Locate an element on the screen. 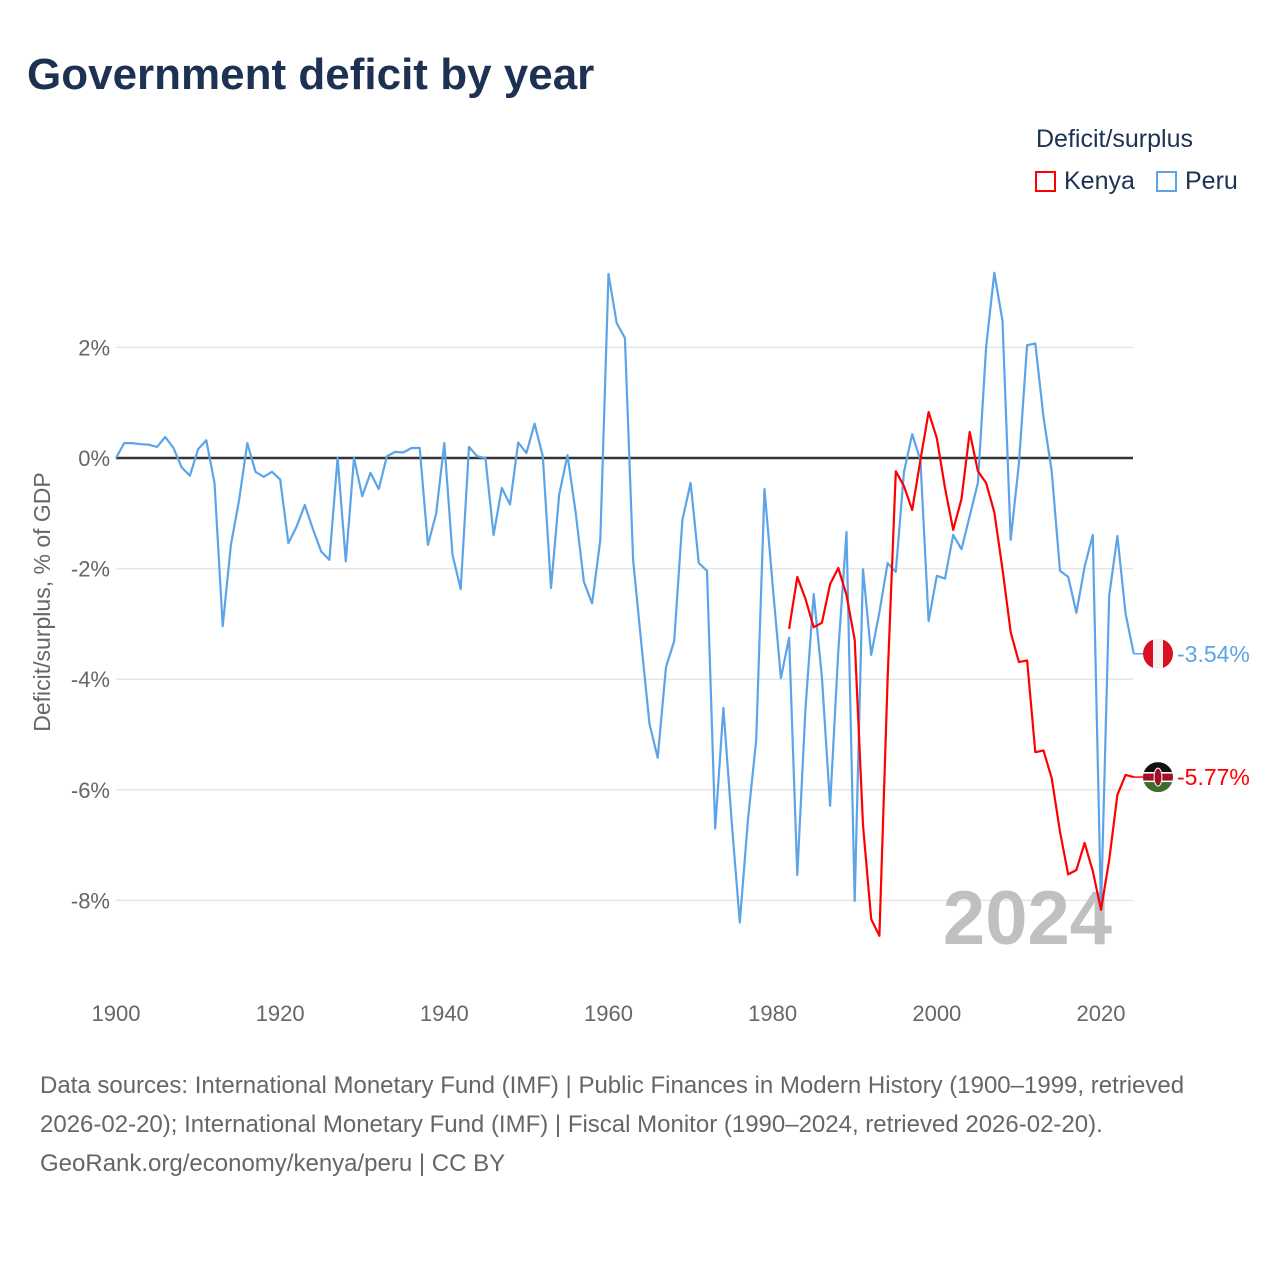 This screenshot has width=1280, height=1280. legend-title: Deficit/surplus is located at coordinates (1114, 139).